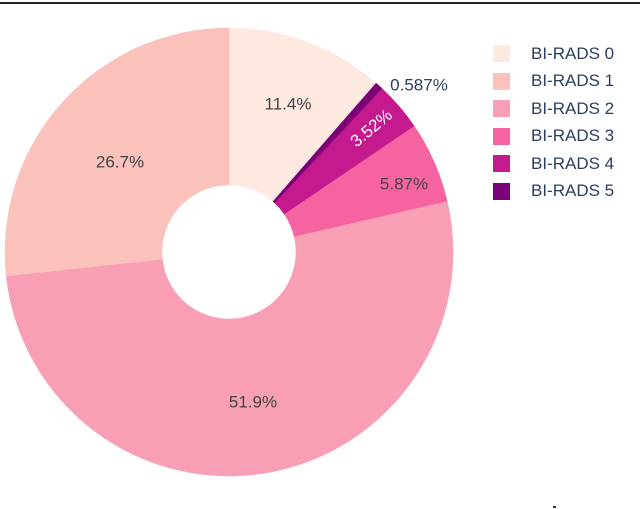 Image resolution: width=640 pixels, height=509 pixels. What do you see at coordinates (573, 136) in the screenshot?
I see `legend-label: BI-RADS 3` at bounding box center [573, 136].